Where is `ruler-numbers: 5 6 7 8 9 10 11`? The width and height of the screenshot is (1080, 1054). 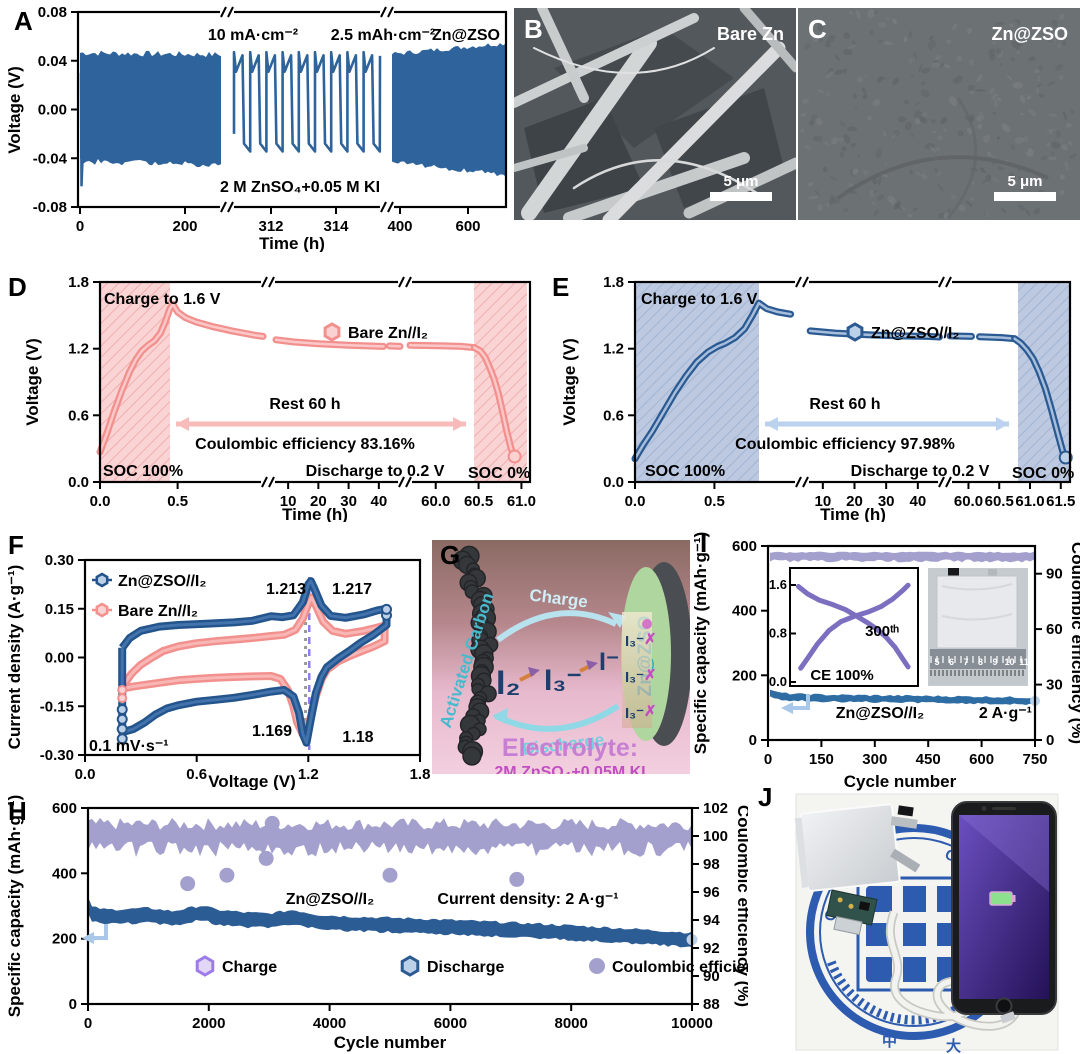 ruler-numbers: 5 6 7 8 9 10 11 is located at coordinates (981, 662).